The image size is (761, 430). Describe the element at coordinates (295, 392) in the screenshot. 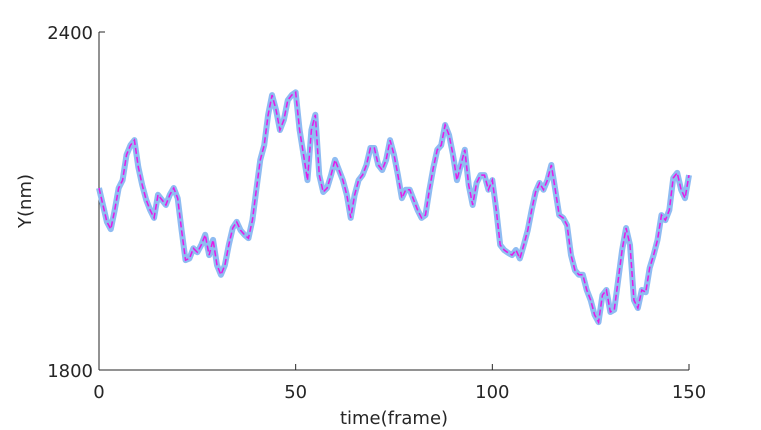

I see `x-tick-label: 50` at that location.